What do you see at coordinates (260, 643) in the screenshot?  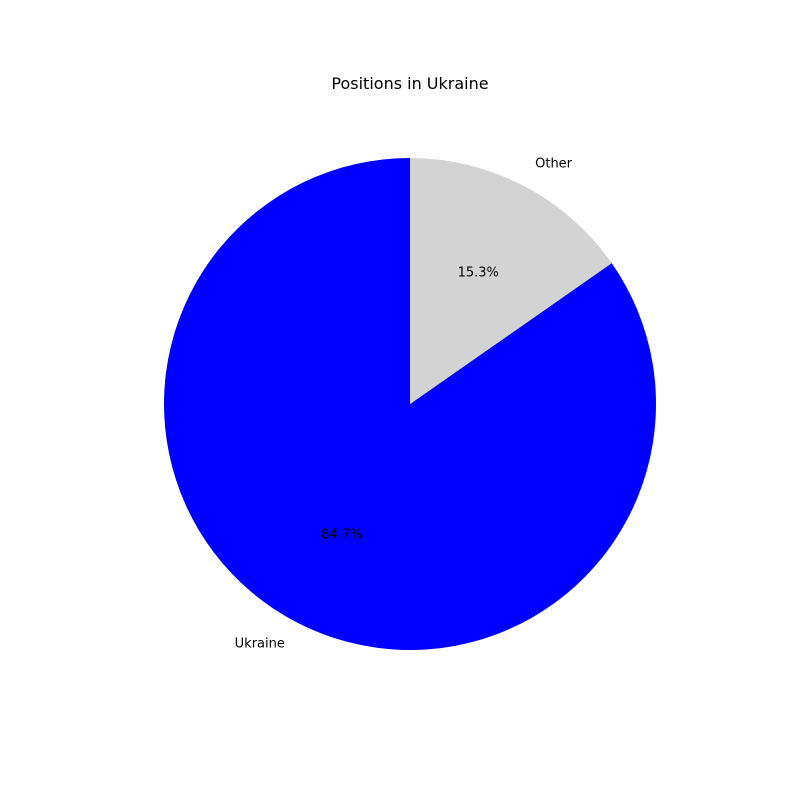 I see `slice-label-ukraine: Ukraine` at bounding box center [260, 643].